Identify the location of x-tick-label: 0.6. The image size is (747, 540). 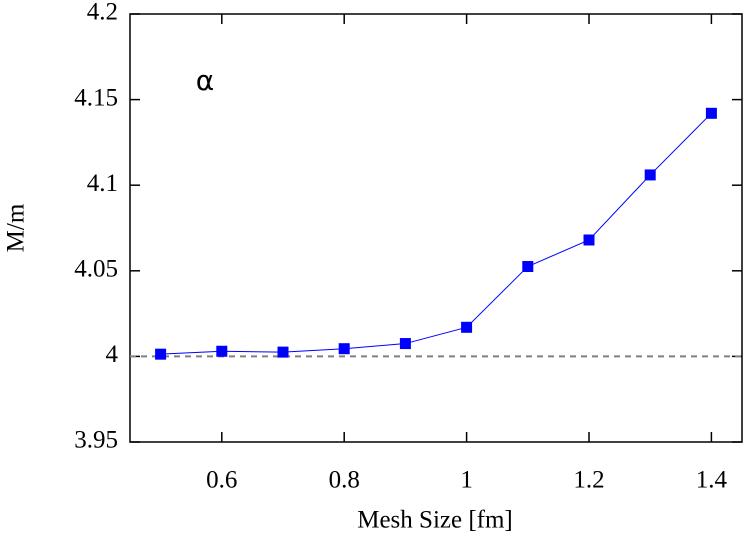
(221, 480).